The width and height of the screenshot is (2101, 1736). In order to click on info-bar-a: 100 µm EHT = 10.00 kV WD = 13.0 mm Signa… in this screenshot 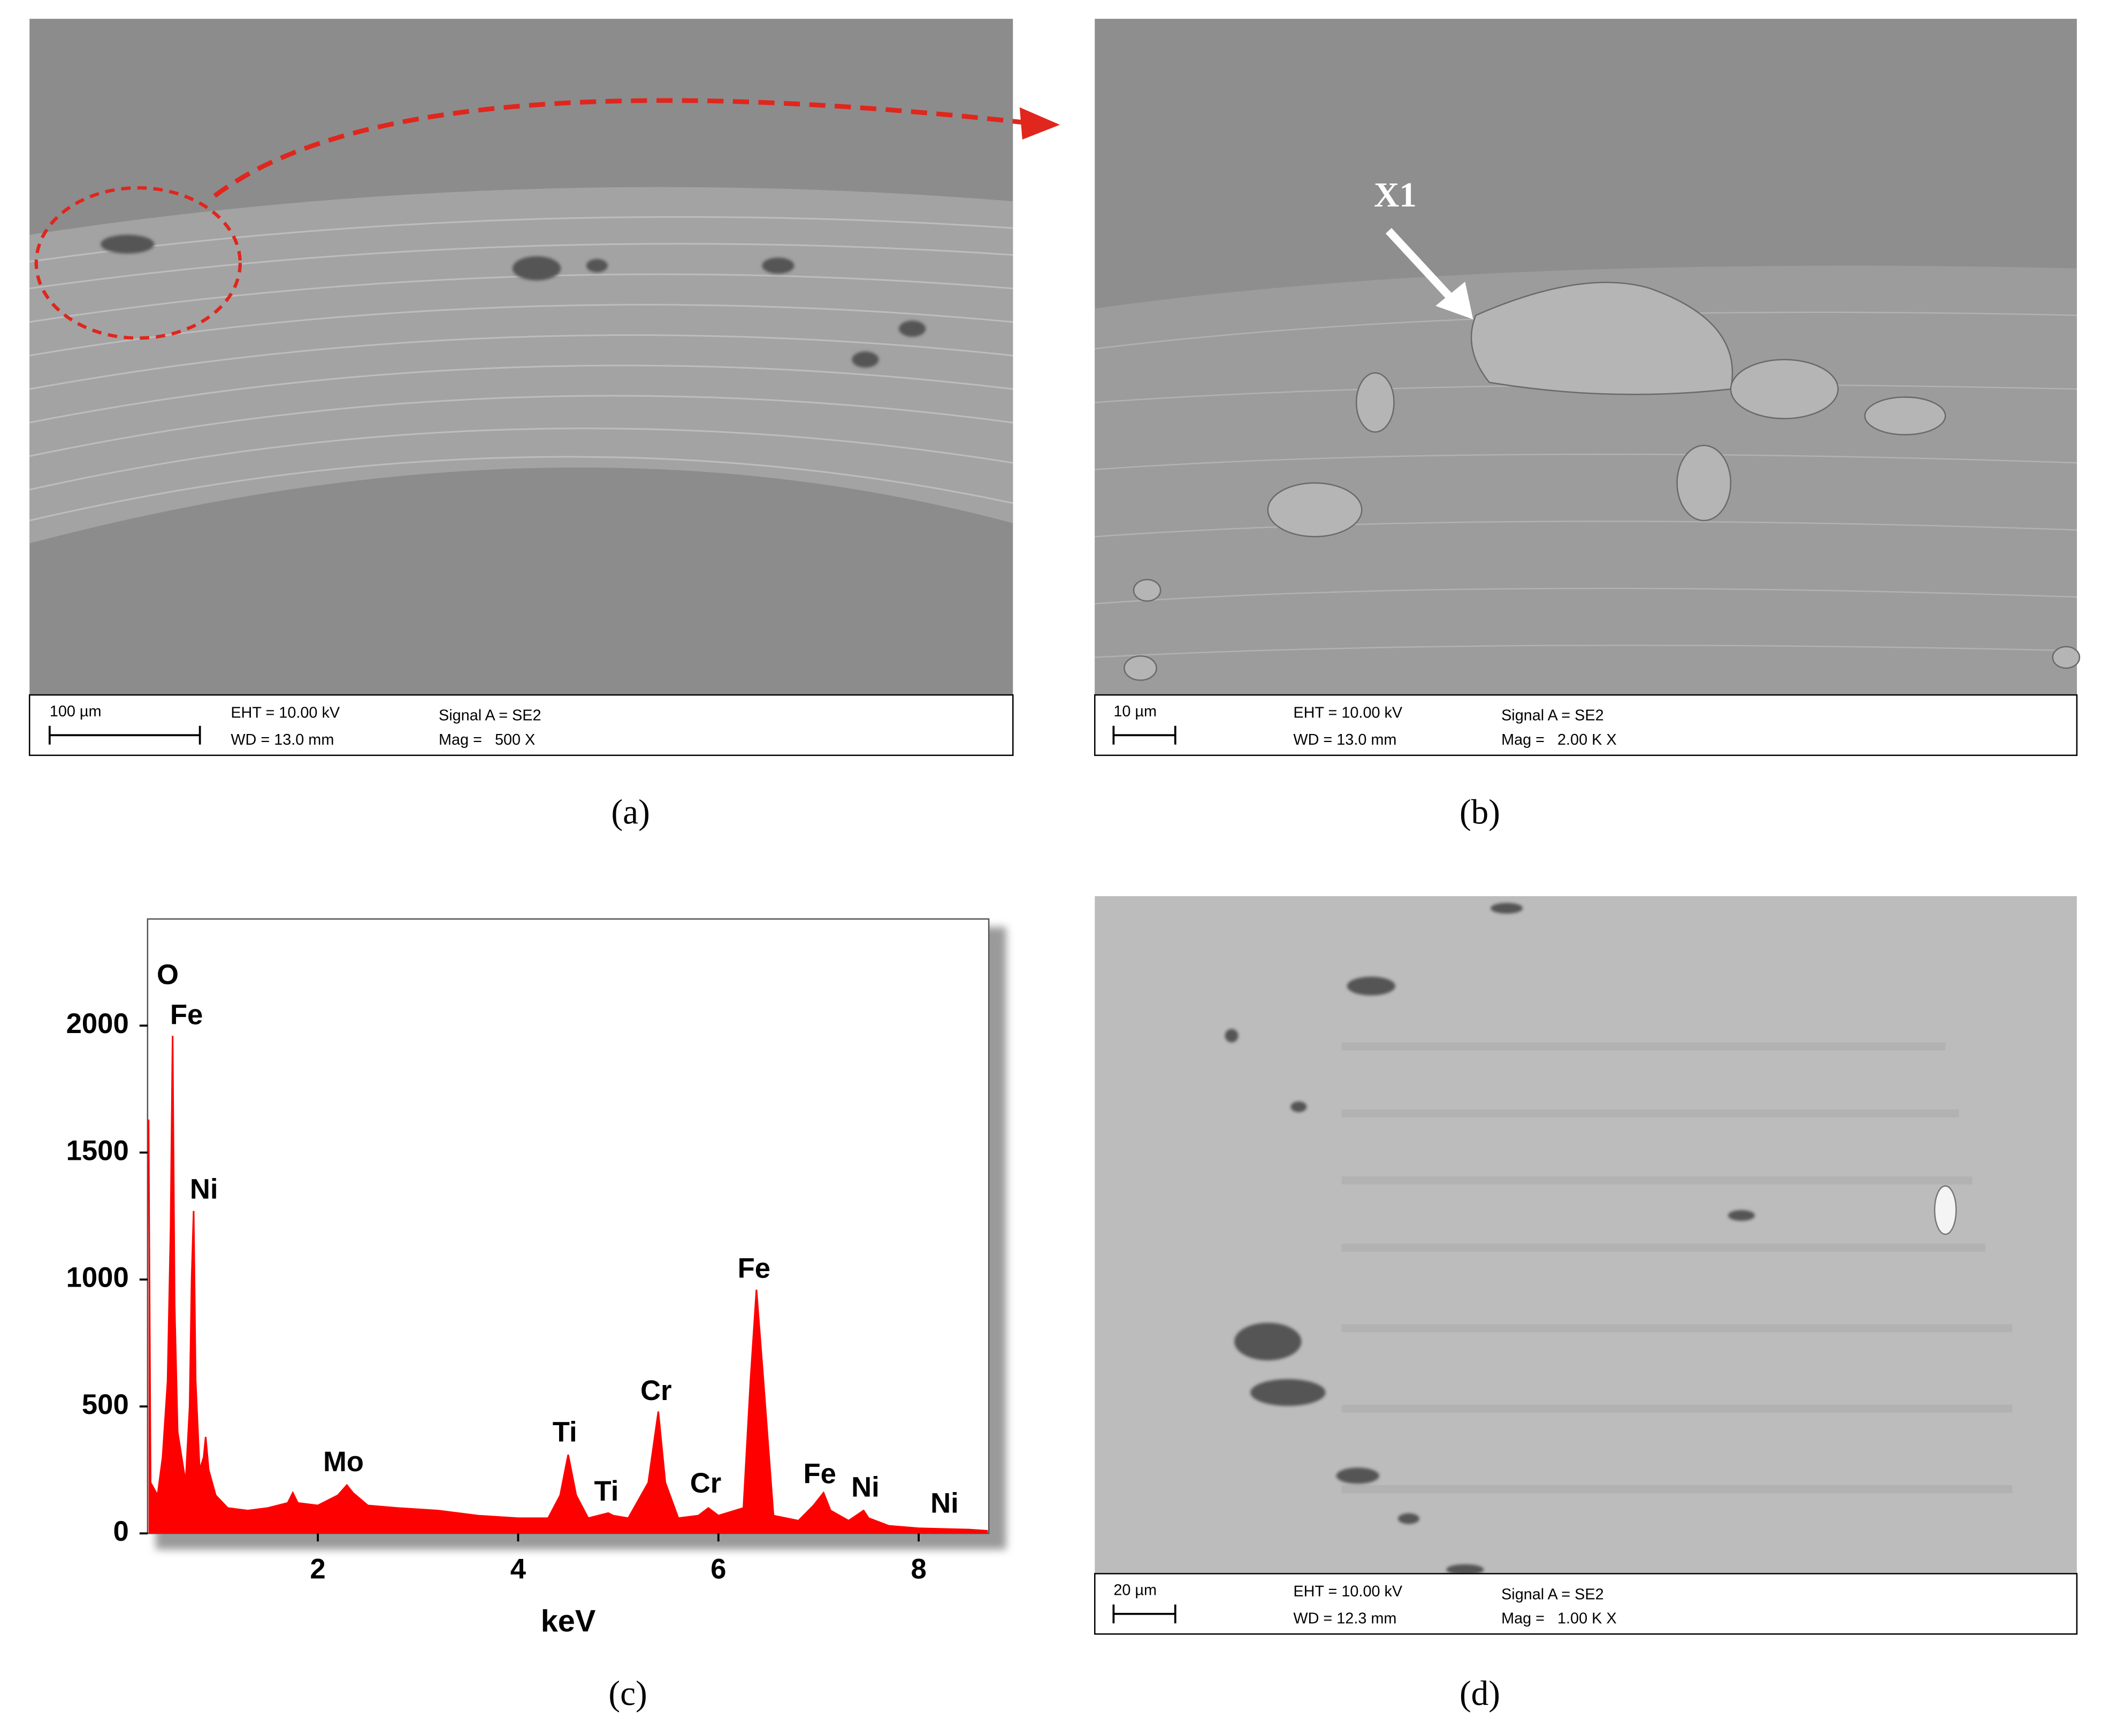, I will do `click(521, 725)`.